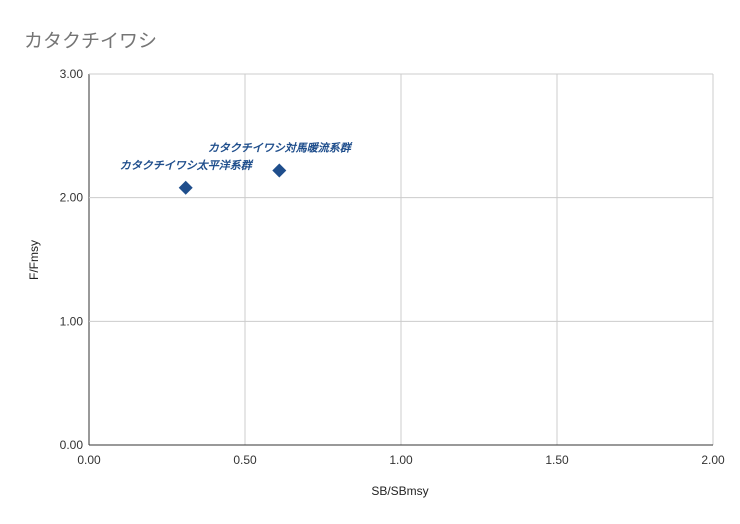 The height and width of the screenshot is (524, 740). What do you see at coordinates (89, 460) in the screenshot?
I see `x-tick-label: 0.00` at bounding box center [89, 460].